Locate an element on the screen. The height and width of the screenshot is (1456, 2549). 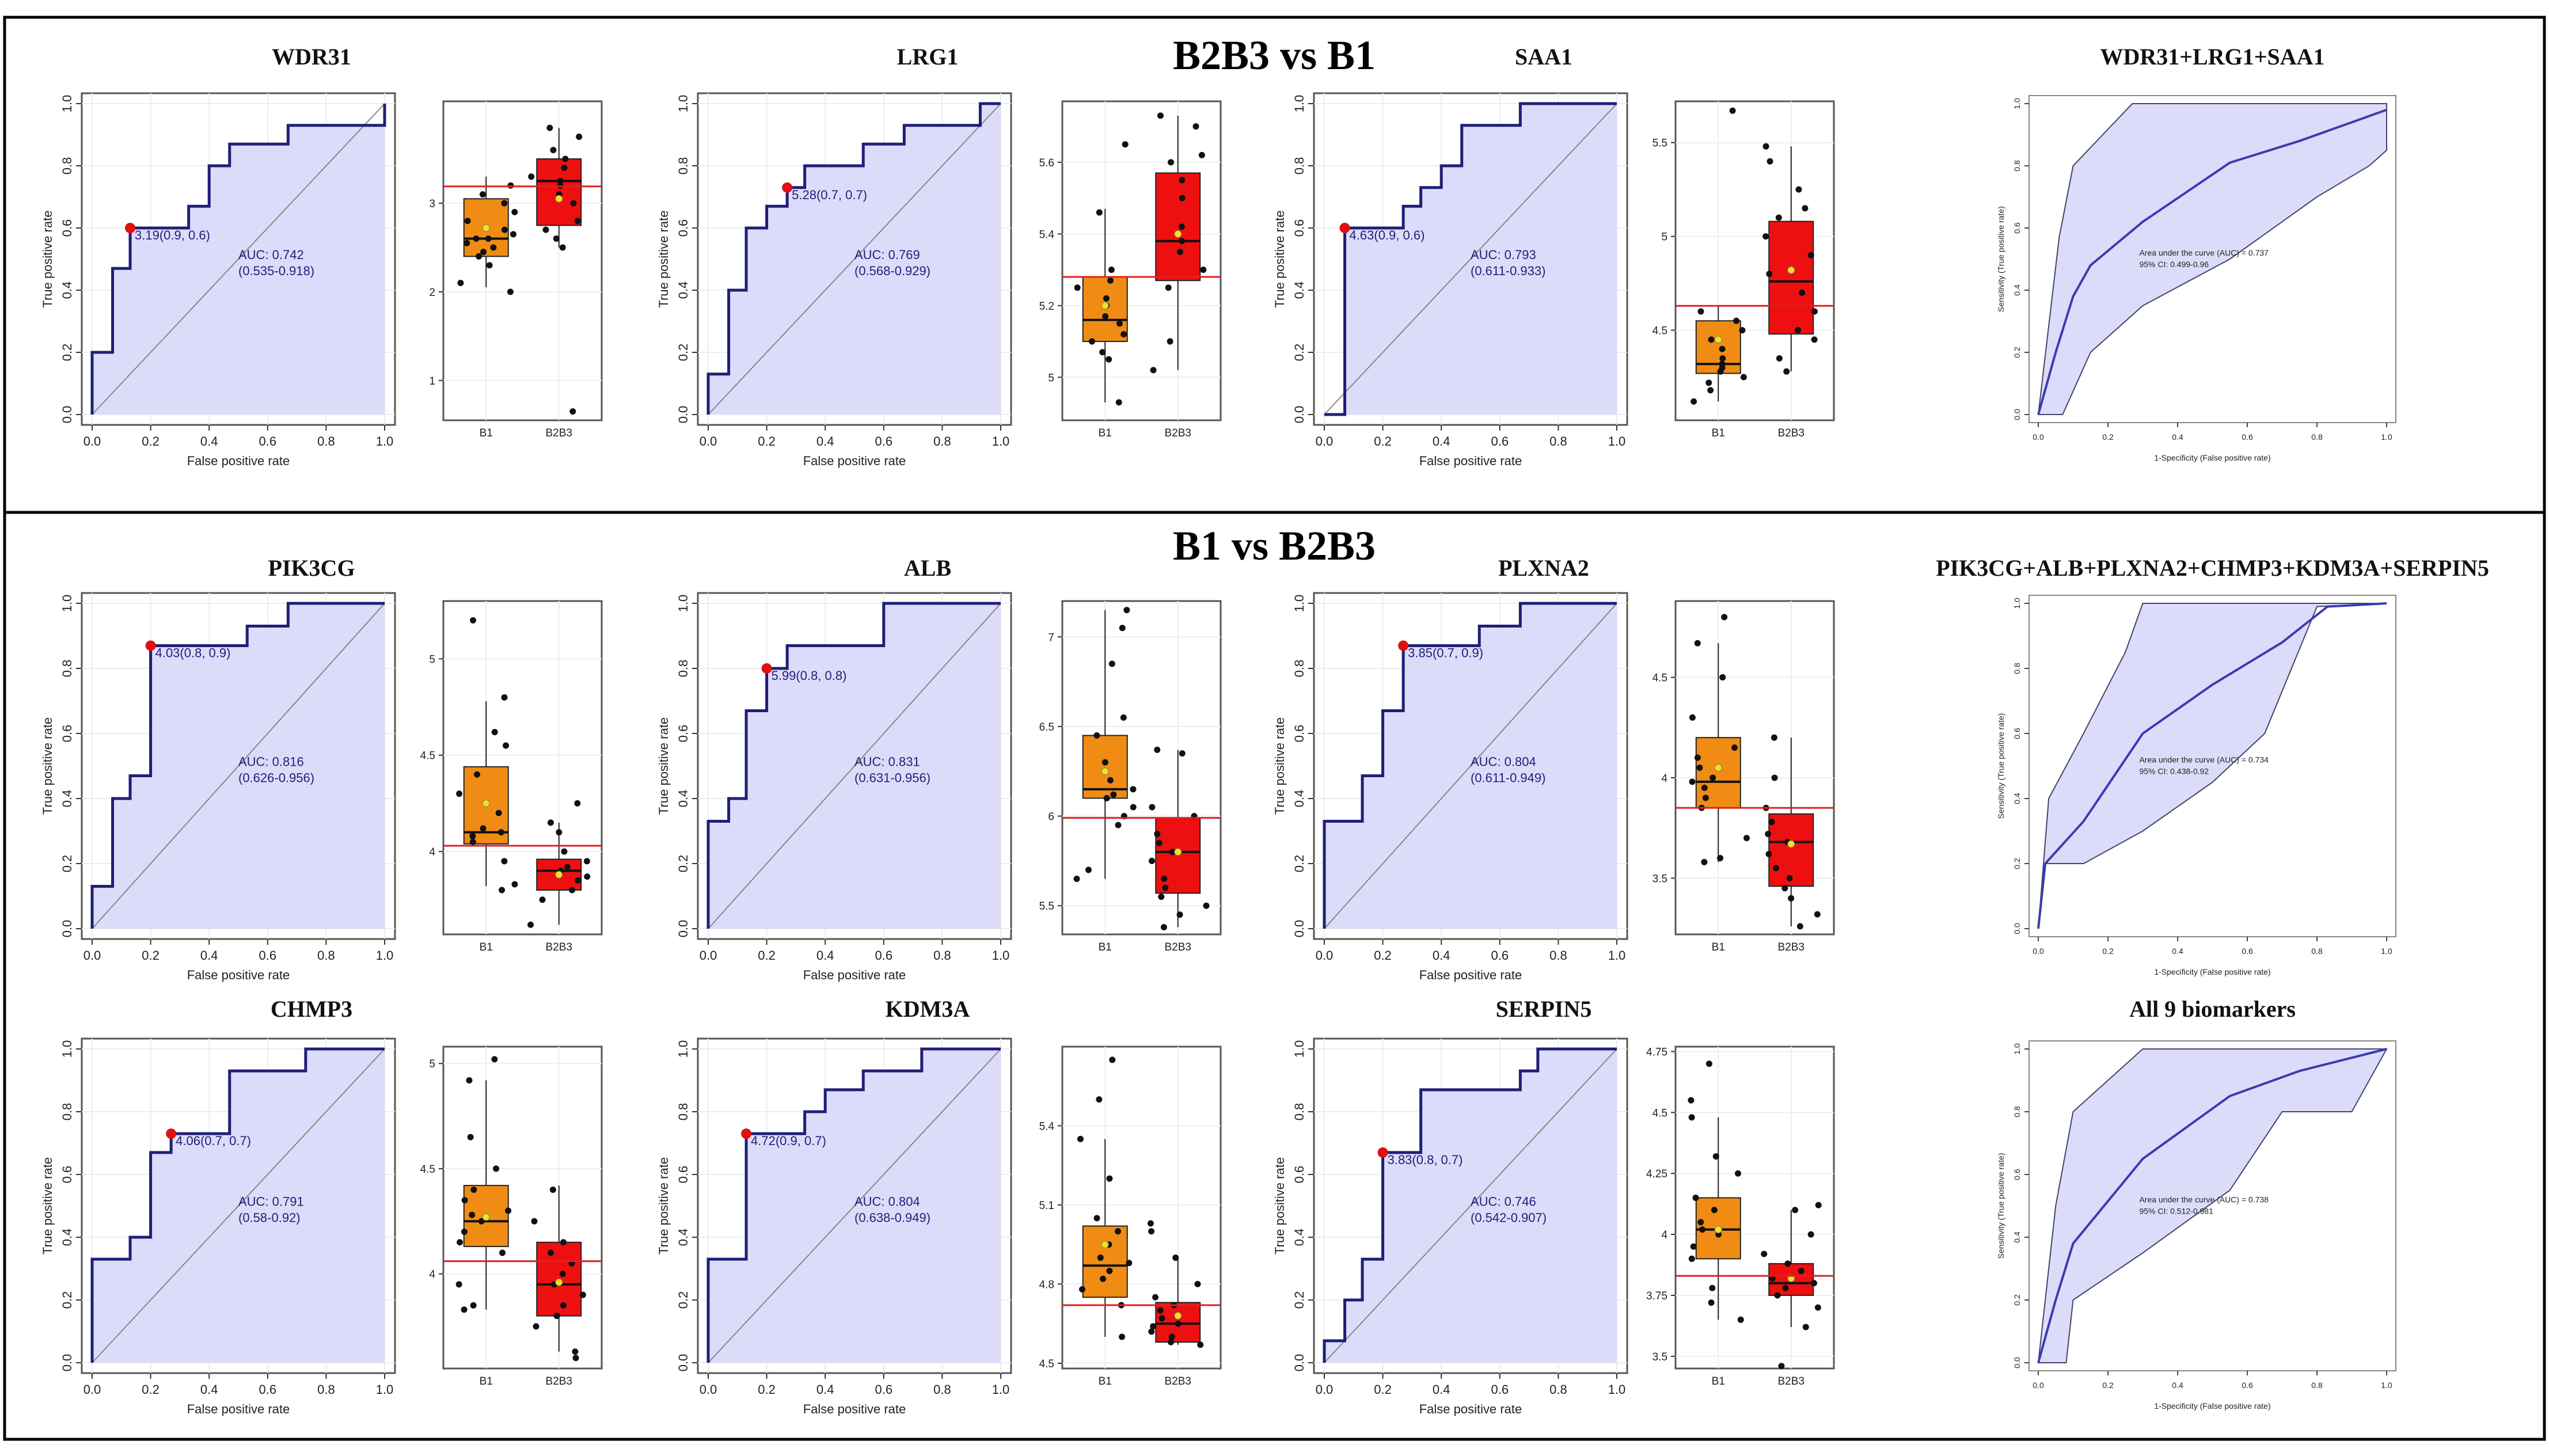
box-b1 is located at coordinates (1718, 347).